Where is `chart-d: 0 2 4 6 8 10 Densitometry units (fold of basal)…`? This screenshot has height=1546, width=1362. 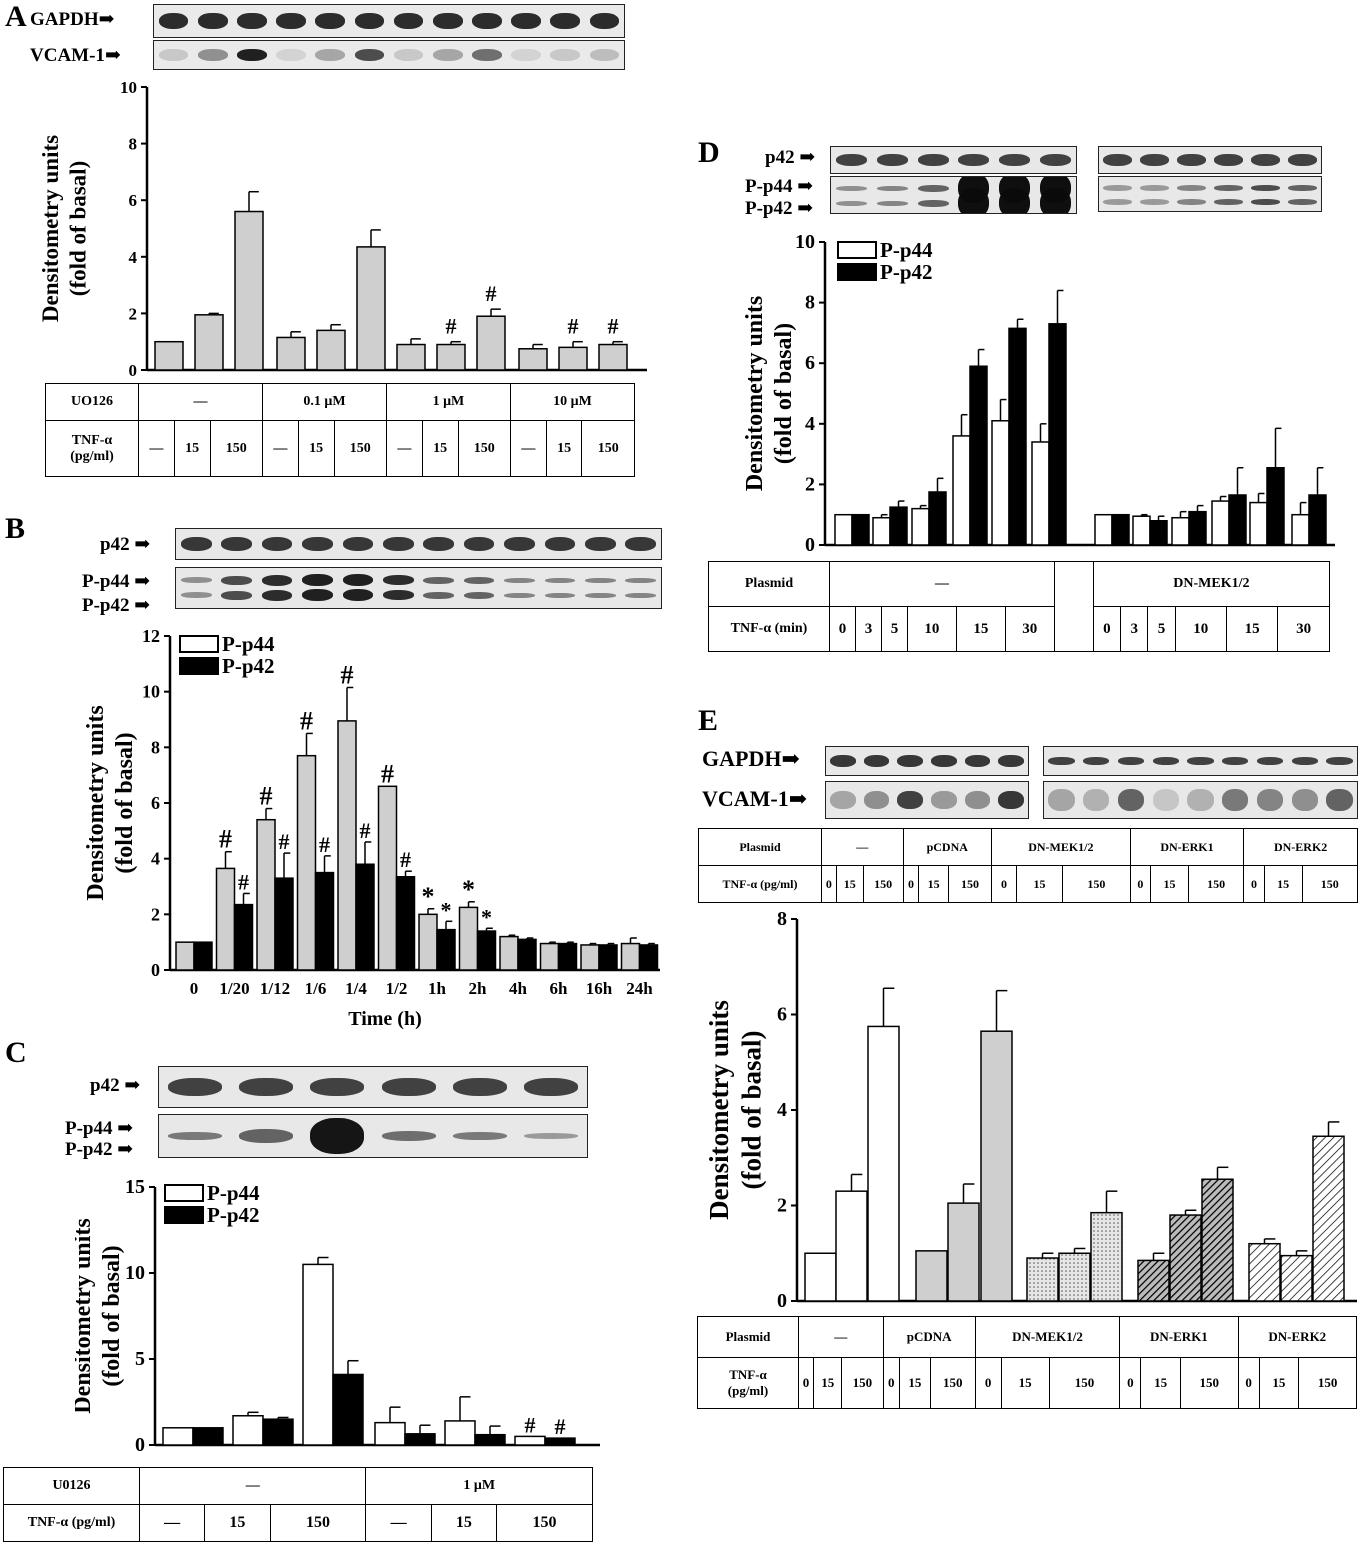 chart-d: 0 2 4 6 8 10 Densitometry units (fold of basal)… is located at coordinates (1038, 393).